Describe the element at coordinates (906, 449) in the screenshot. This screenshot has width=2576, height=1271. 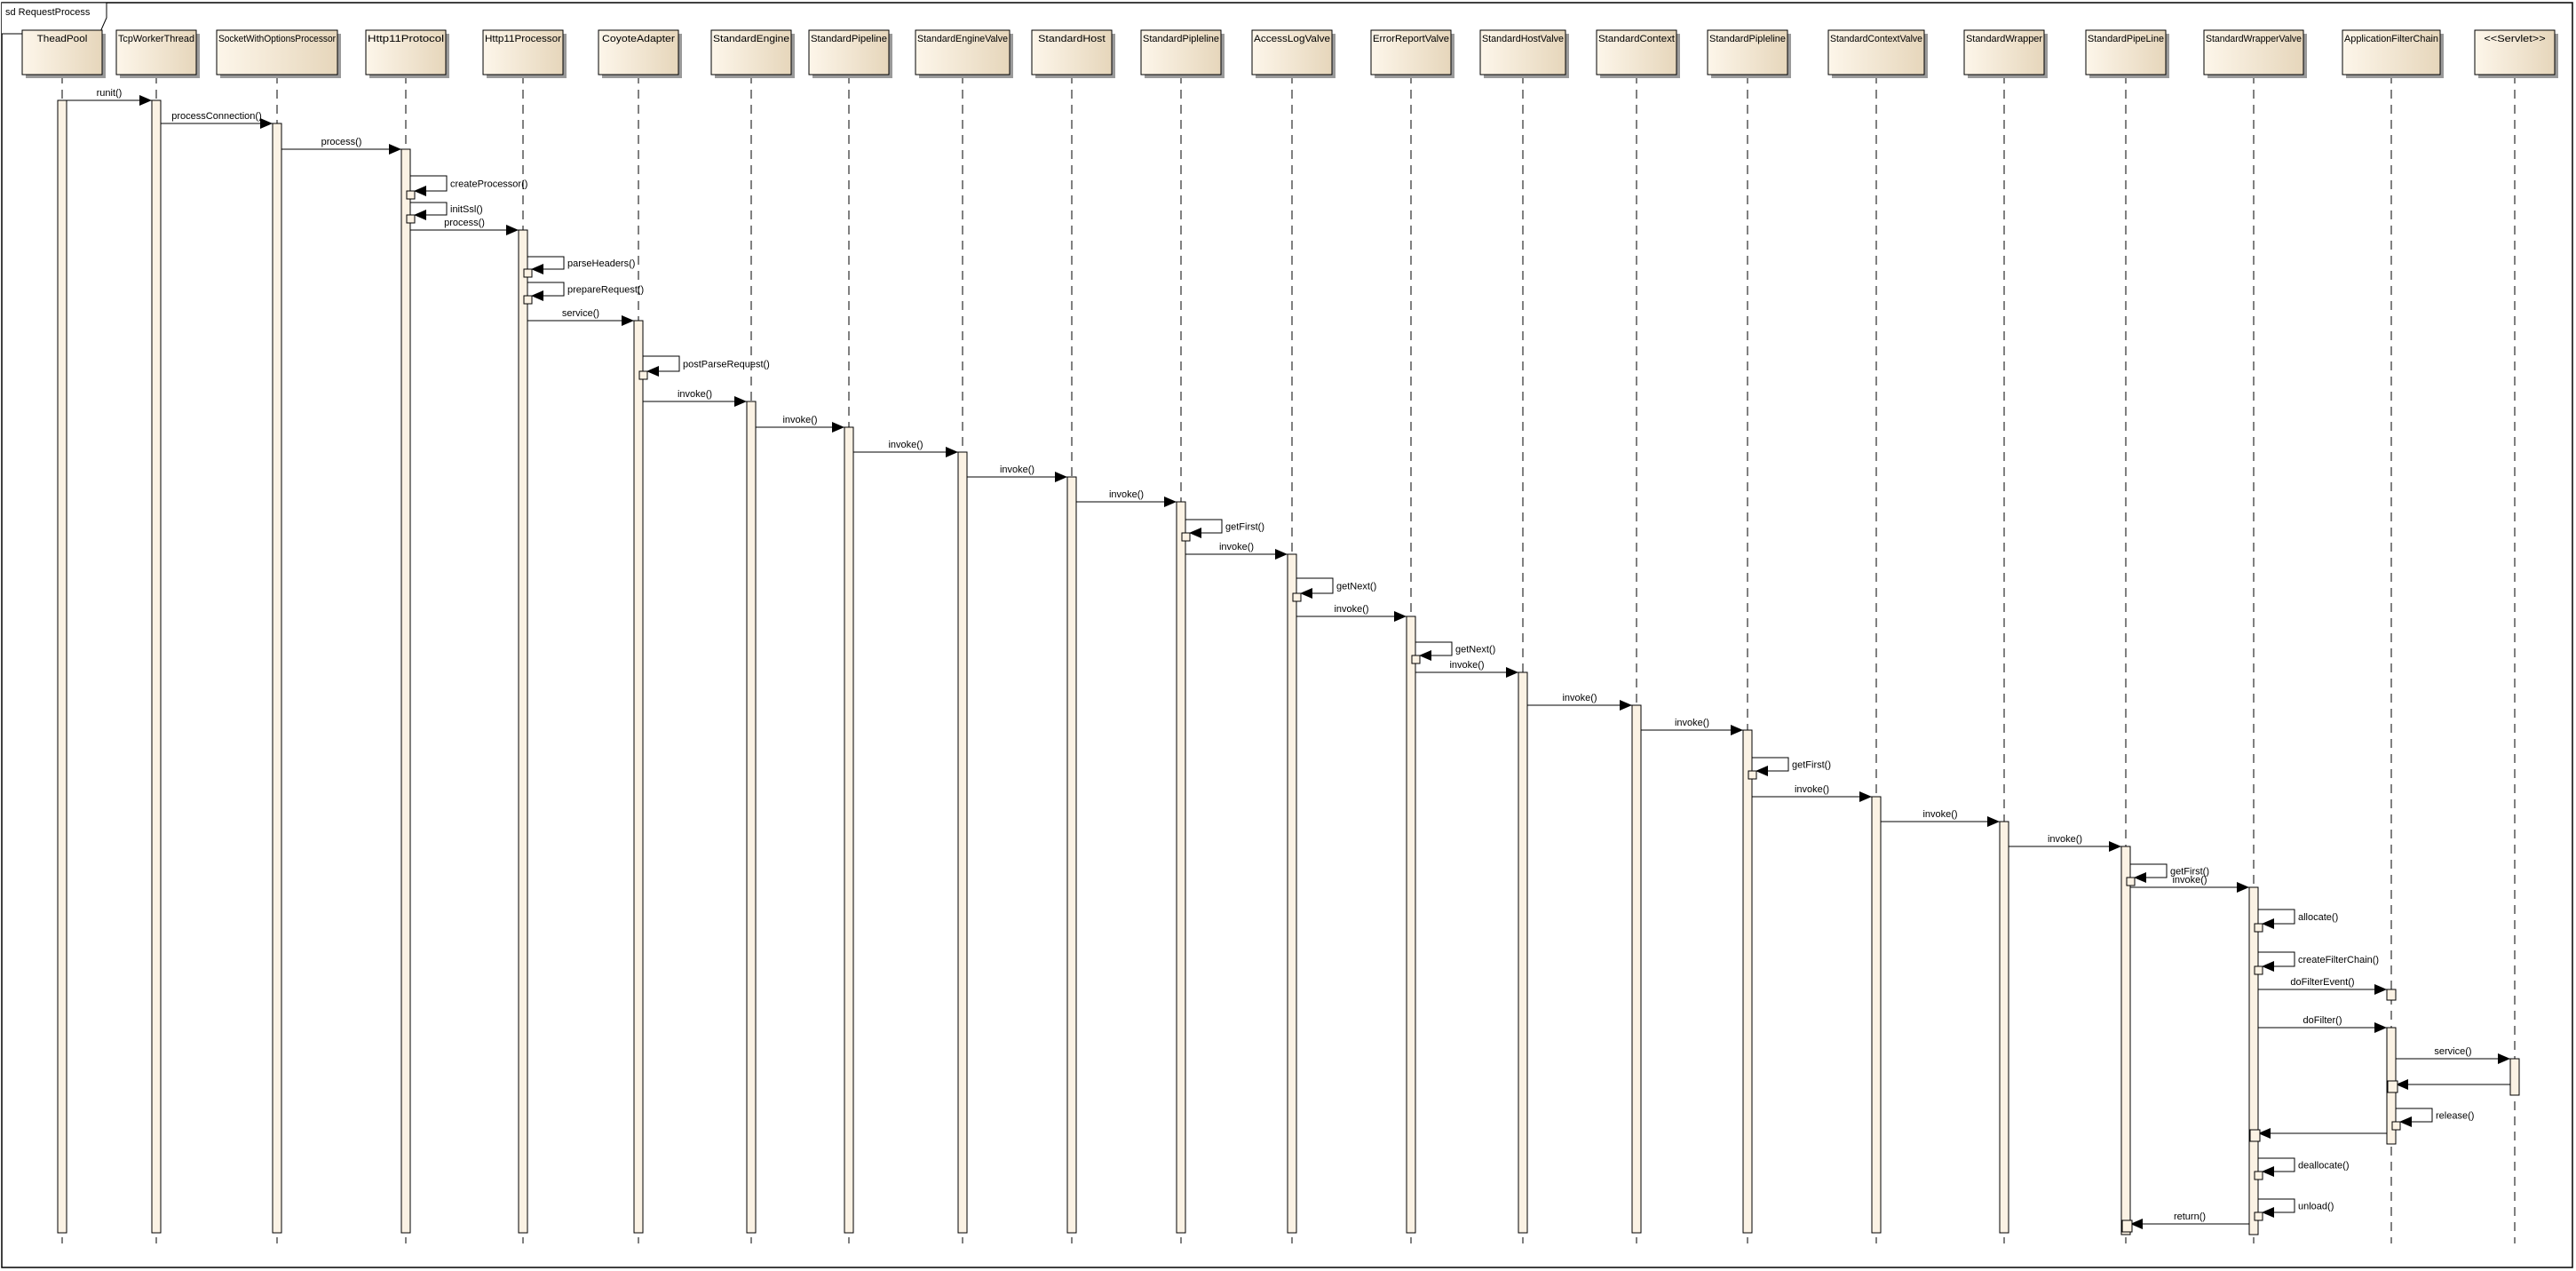
I see `message-call-12: invoke()` at that location.